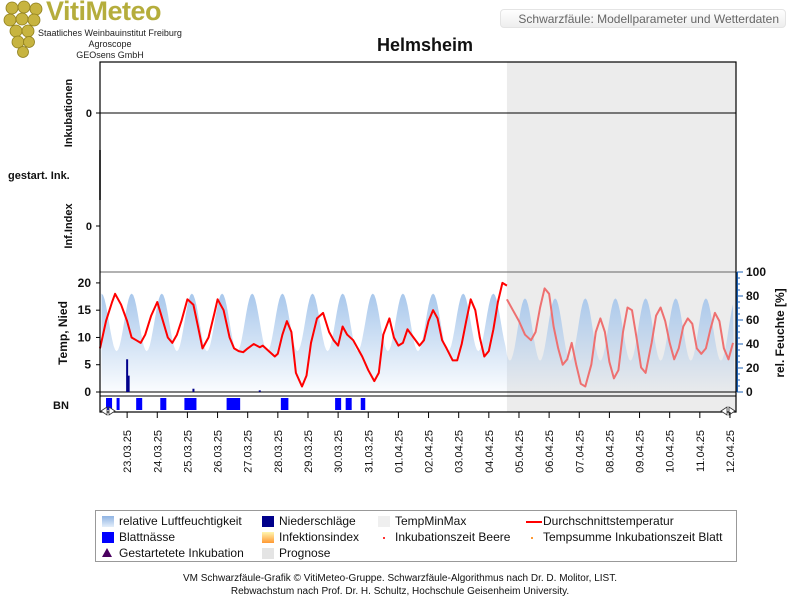 Image resolution: width=800 pixels, height=600 pixels. What do you see at coordinates (268, 537) in the screenshot?
I see `legend-swatch-infidx` at bounding box center [268, 537].